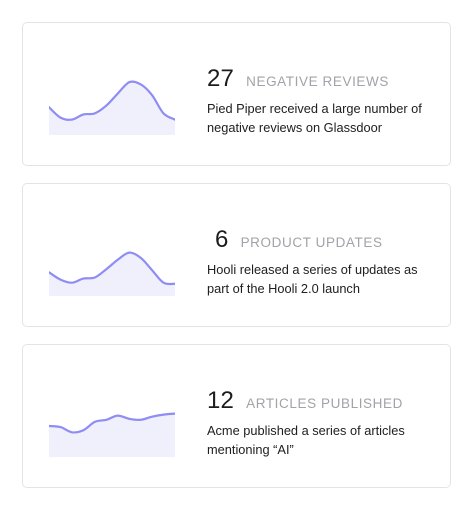 Image resolution: width=474 pixels, height=515 pixels. I want to click on metric-count: 12, so click(221, 400).